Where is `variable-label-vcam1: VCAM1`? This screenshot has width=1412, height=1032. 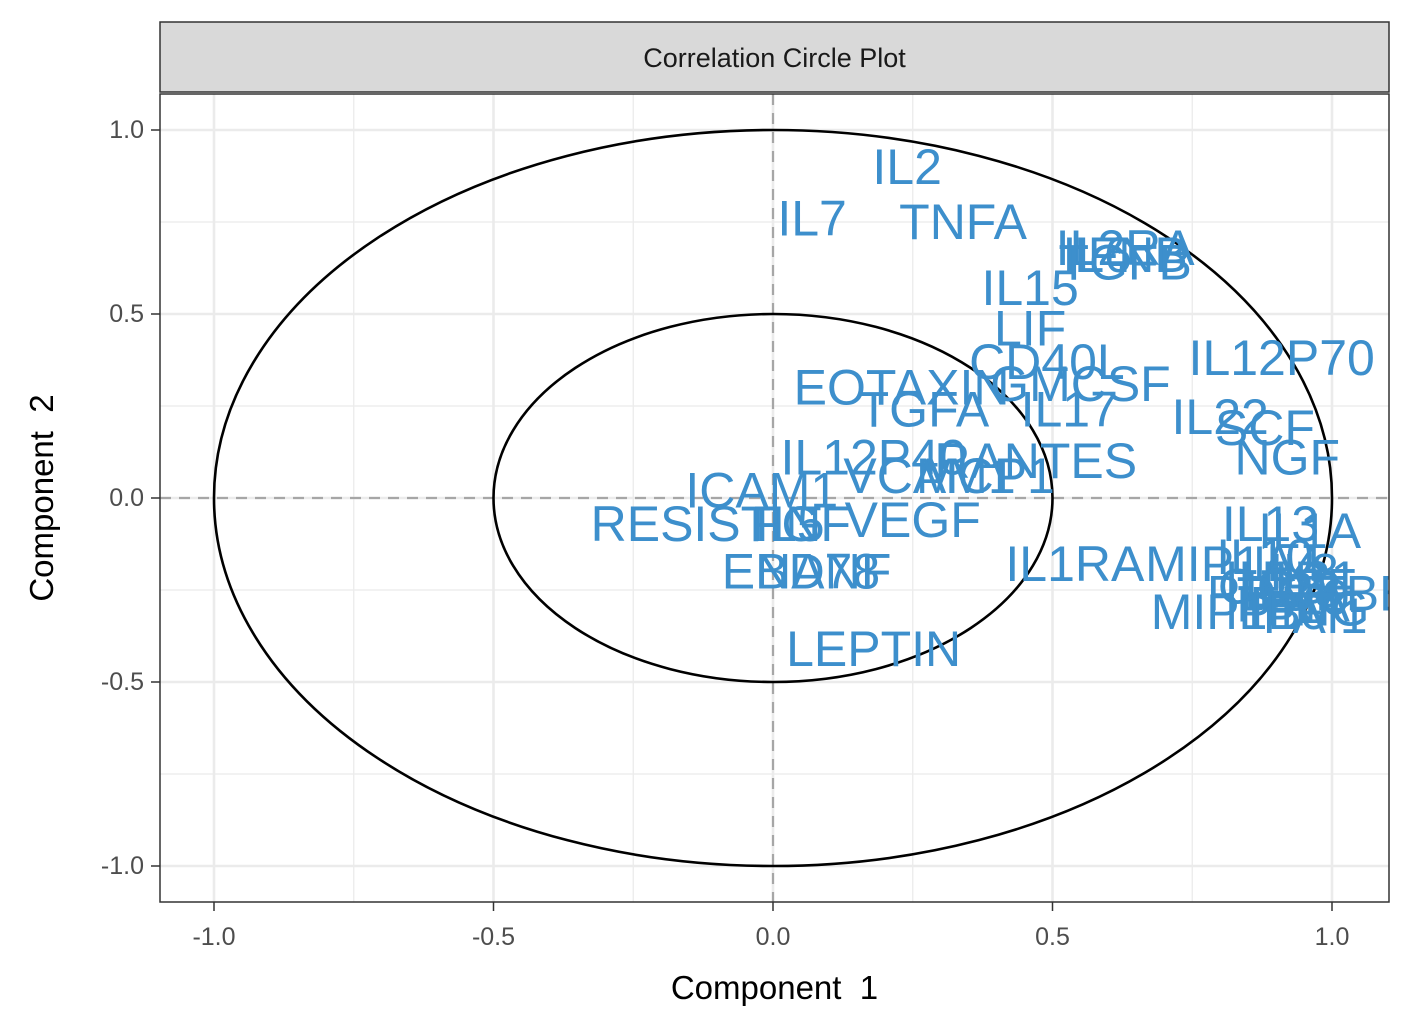
variable-label-vcam1: VCAM1 is located at coordinates (929, 476).